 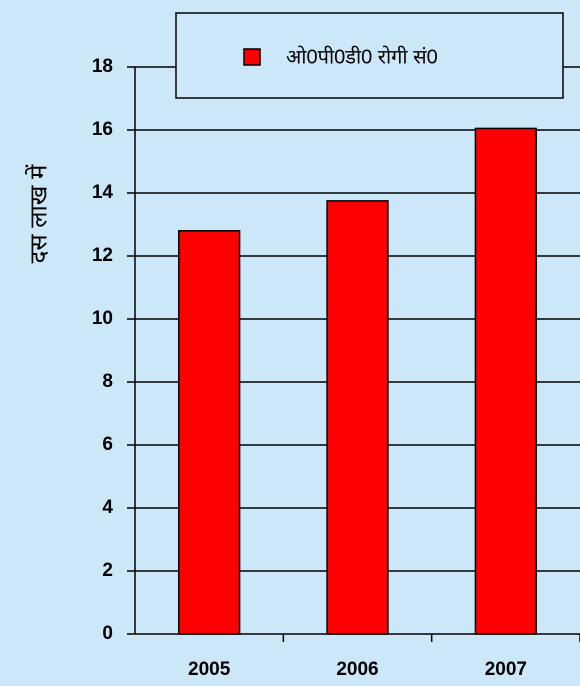 I want to click on x-tick-label: 2007, so click(x=506, y=669).